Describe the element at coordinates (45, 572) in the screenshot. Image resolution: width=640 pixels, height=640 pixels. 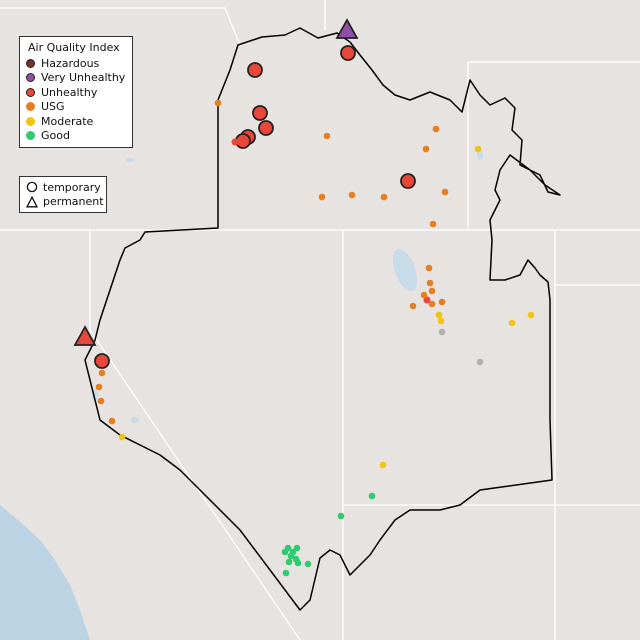
I see `ocean` at that location.